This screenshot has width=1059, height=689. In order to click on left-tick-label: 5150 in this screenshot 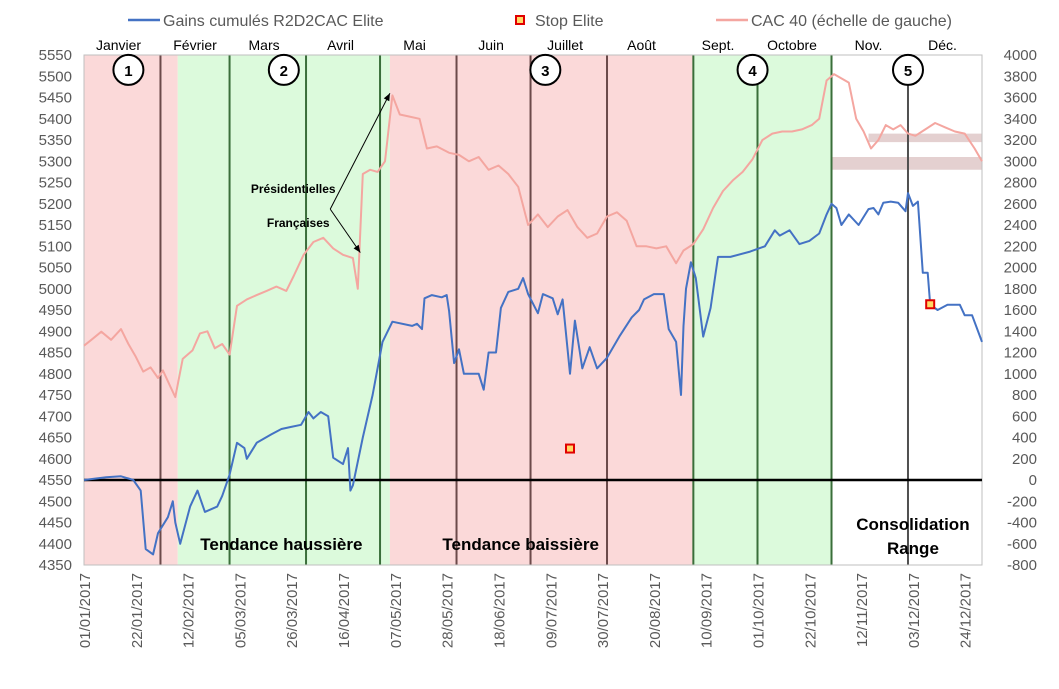, I will do `click(55, 225)`.